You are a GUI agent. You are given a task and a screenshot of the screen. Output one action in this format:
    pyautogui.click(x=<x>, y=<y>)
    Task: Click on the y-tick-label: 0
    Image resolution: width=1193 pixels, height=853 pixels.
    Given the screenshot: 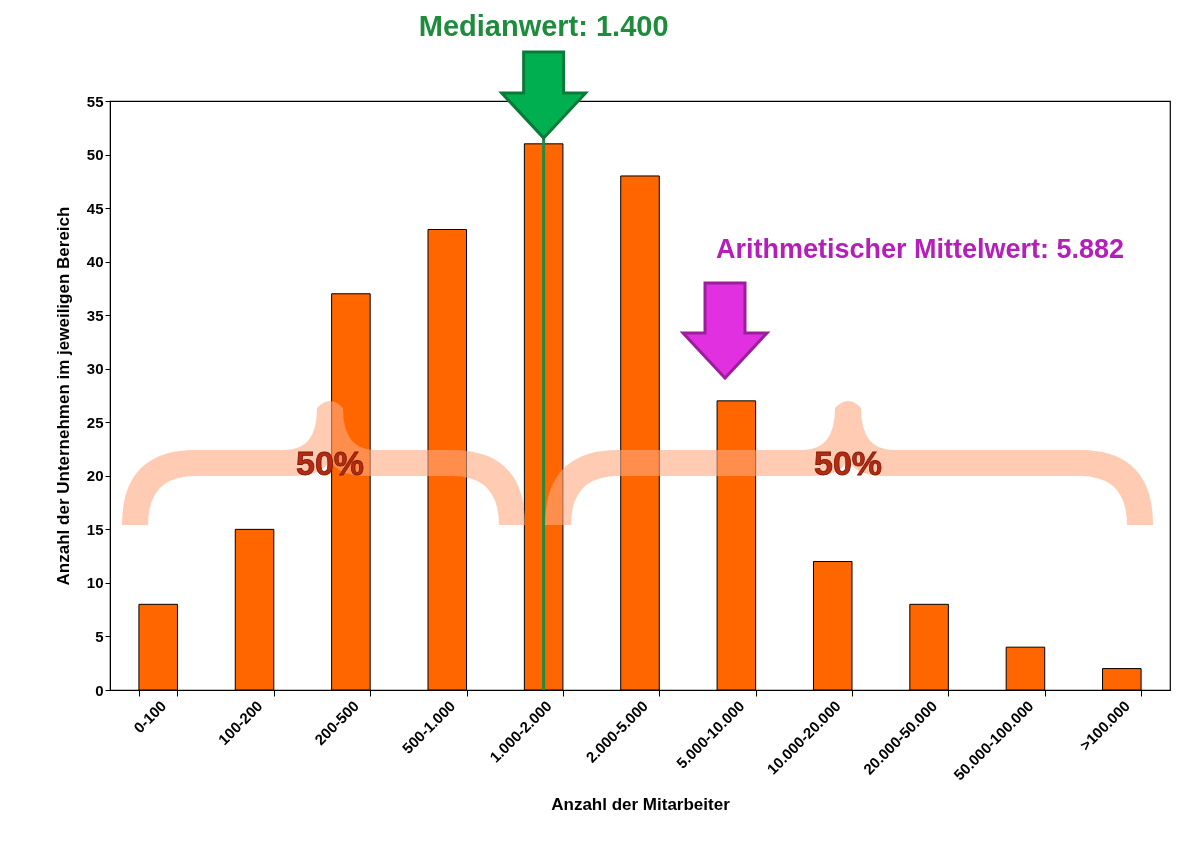 What is the action you would take?
    pyautogui.click(x=99, y=690)
    